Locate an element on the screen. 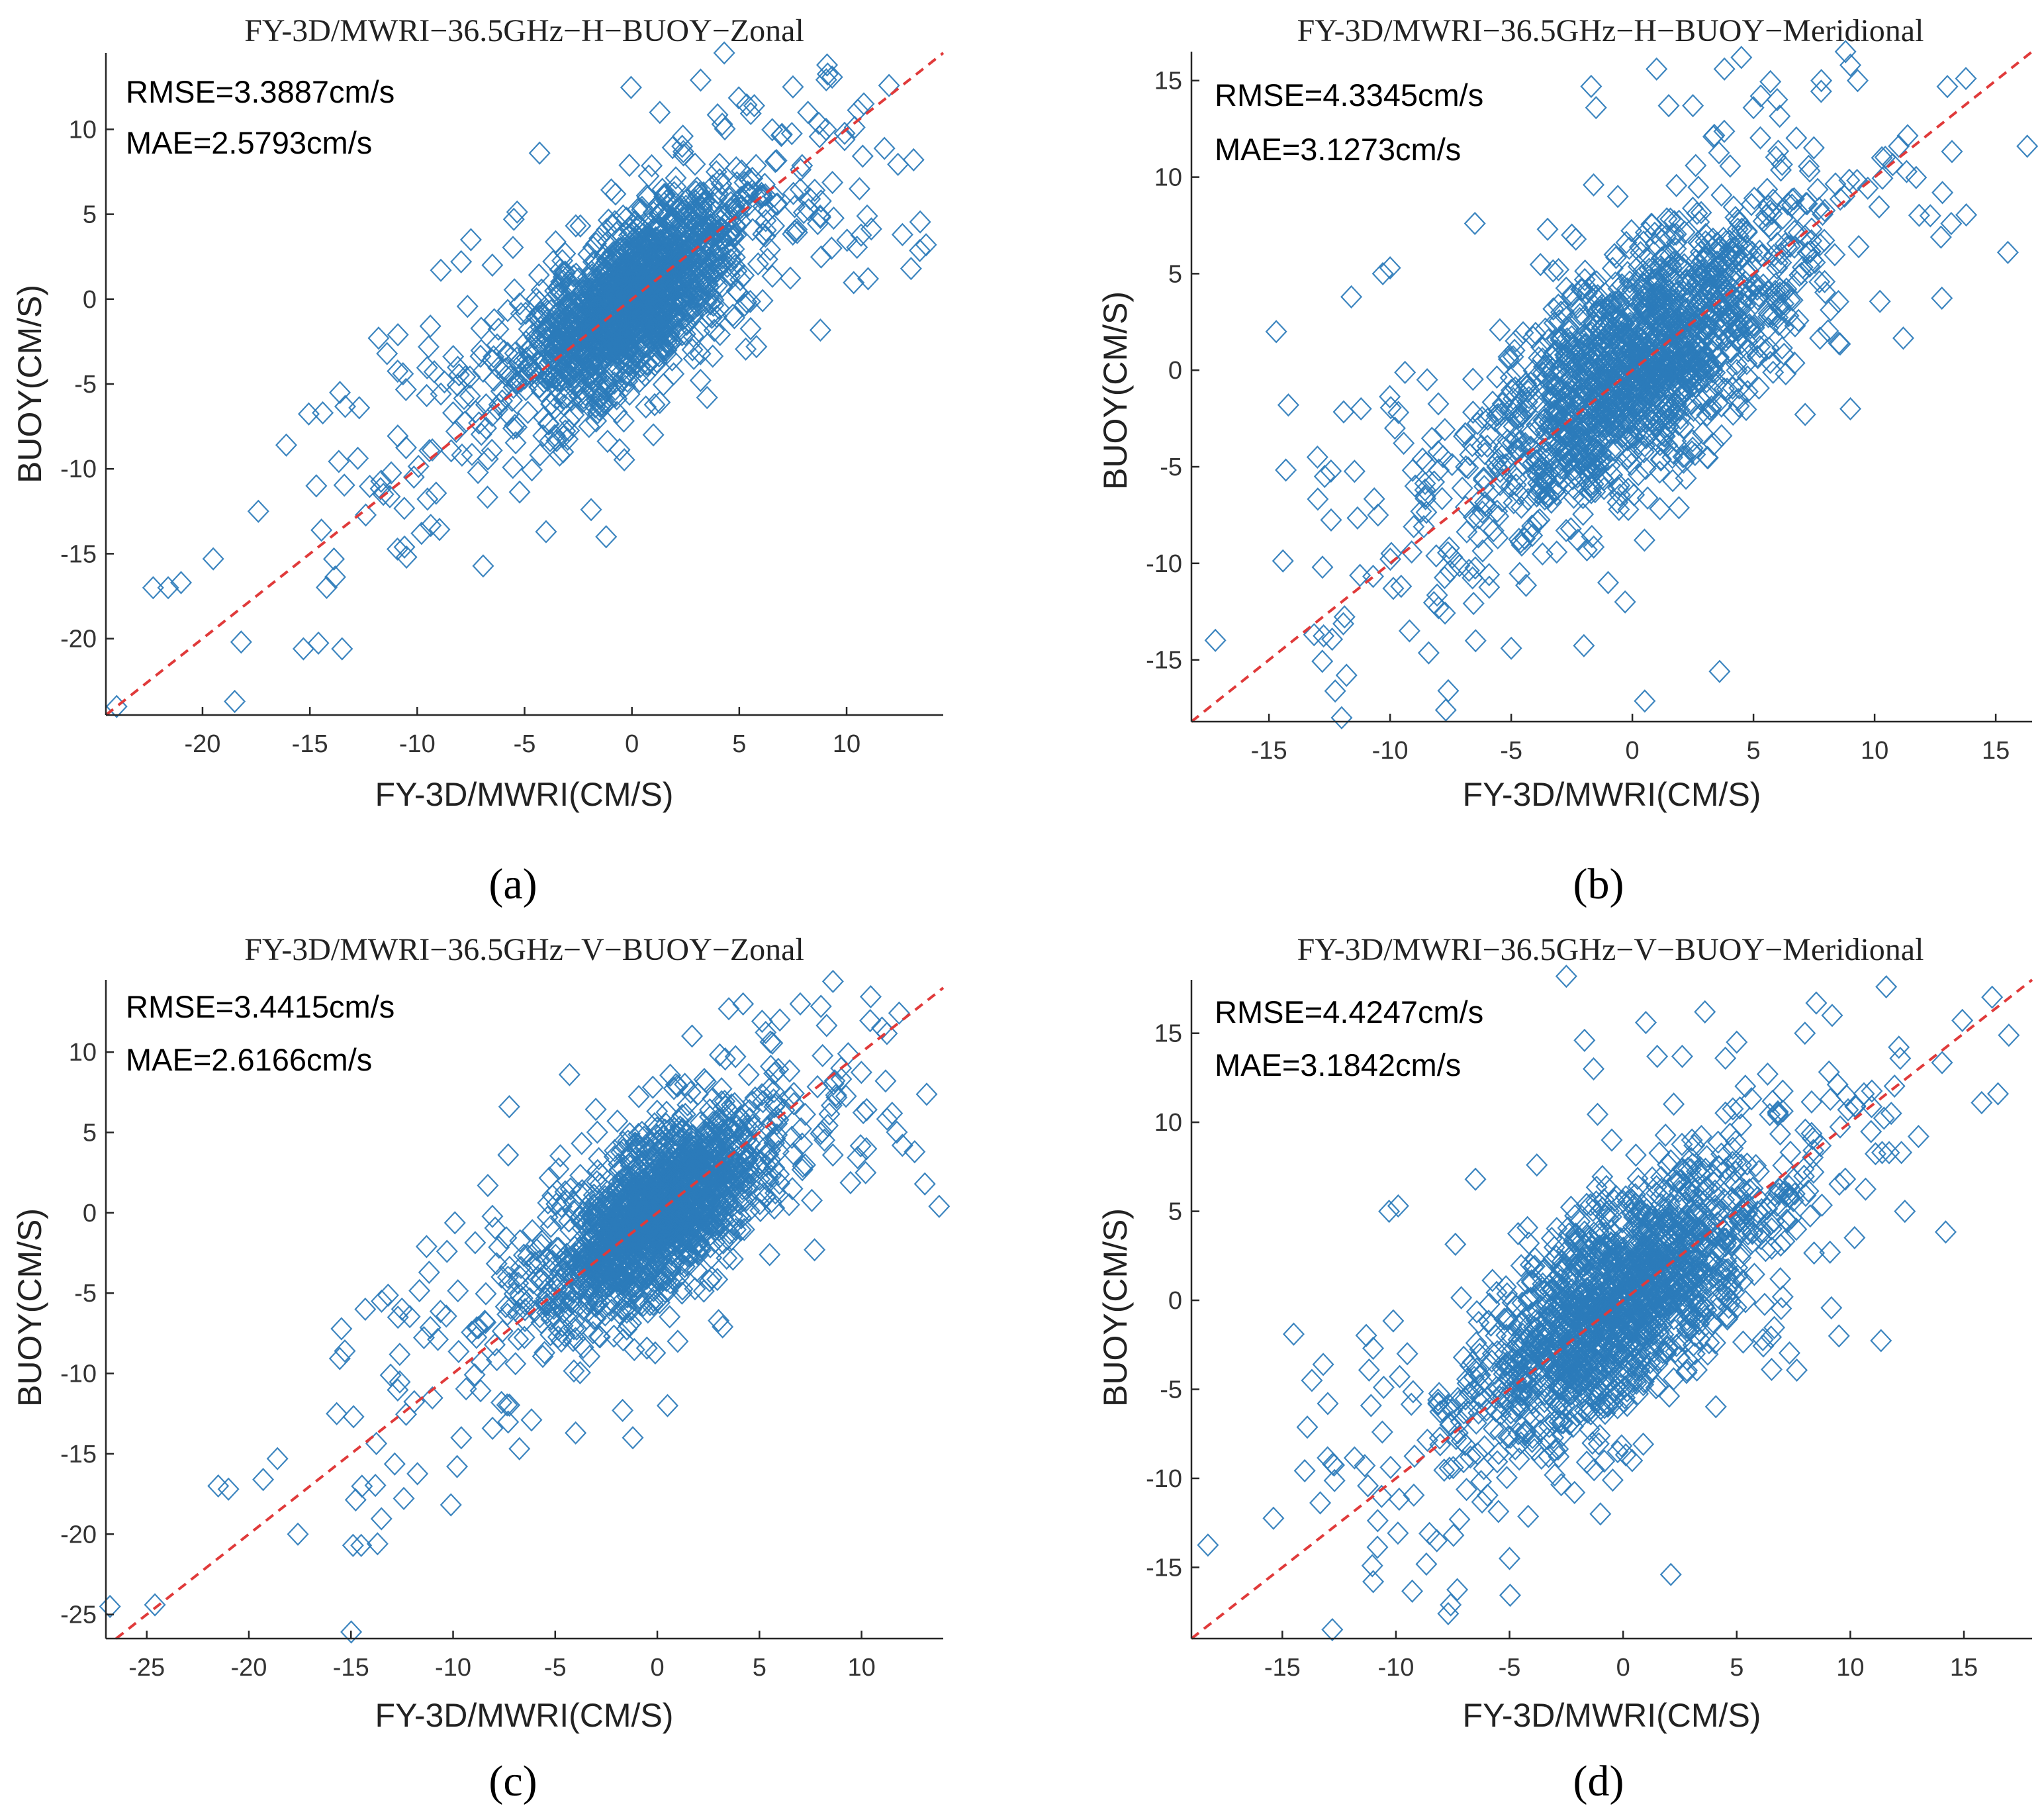  y-tick-label-b-0: -15 is located at coordinates (1164, 661).